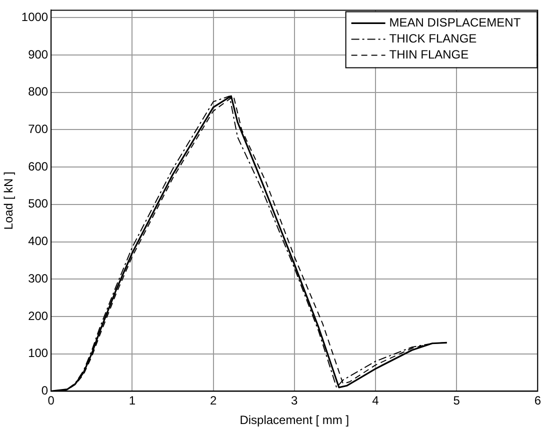 The image size is (544, 430). I want to click on y-tick-label: 900, so click(38, 54).